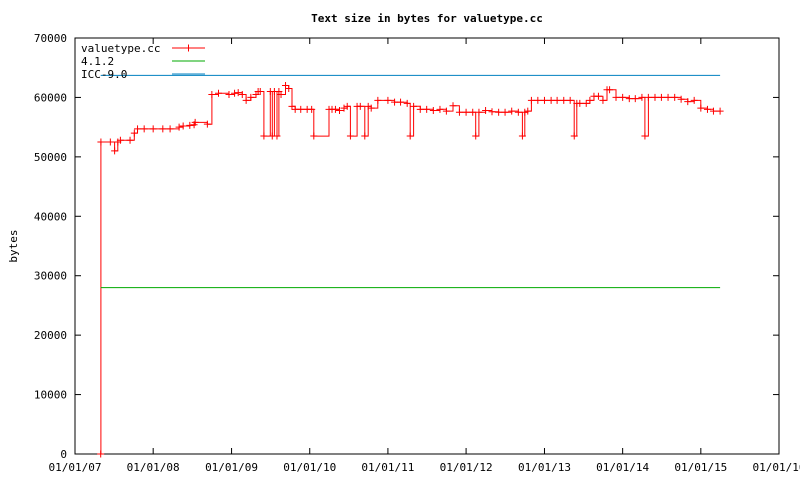  I want to click on legend-marker, so click(188, 48).